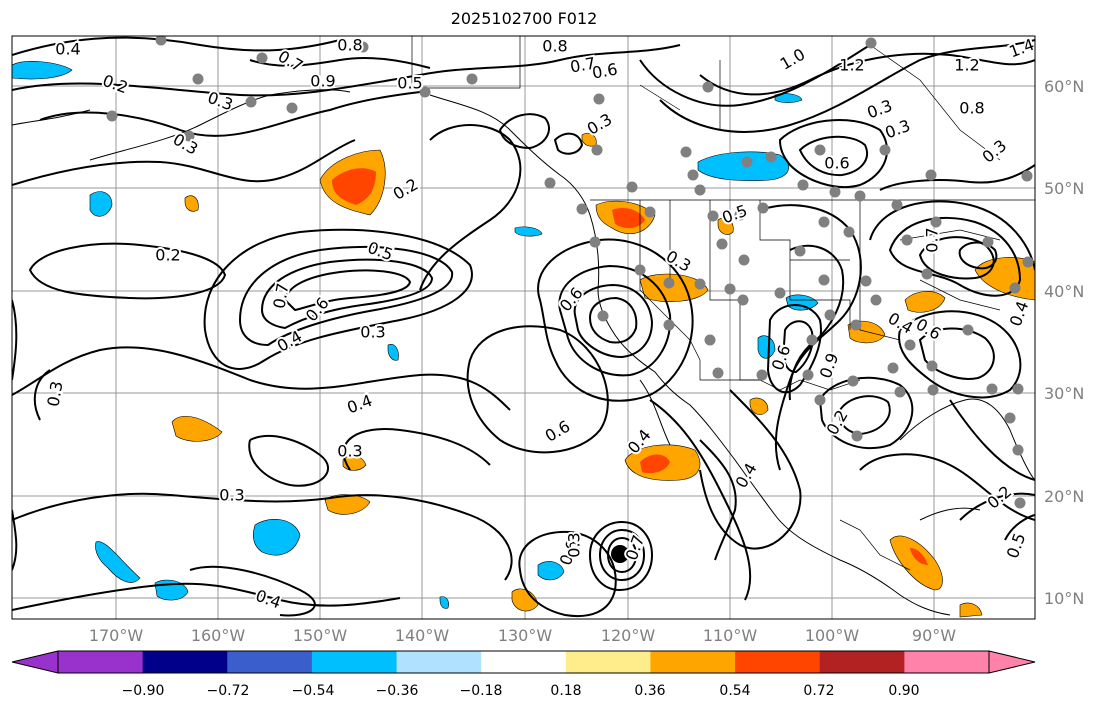  I want to click on colorbar, so click(523, 662).